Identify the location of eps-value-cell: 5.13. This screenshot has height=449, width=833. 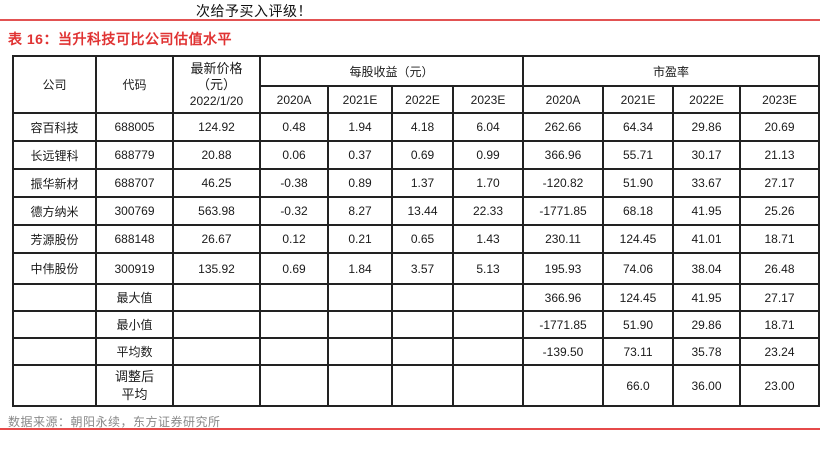
(488, 268).